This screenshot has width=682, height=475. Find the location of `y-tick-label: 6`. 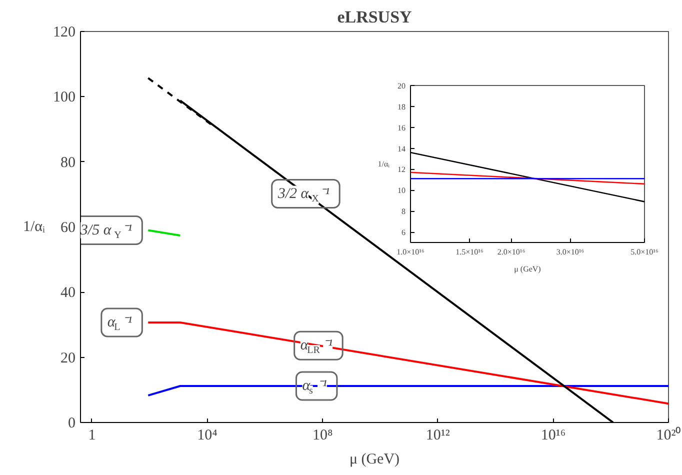

y-tick-label: 6 is located at coordinates (404, 233).